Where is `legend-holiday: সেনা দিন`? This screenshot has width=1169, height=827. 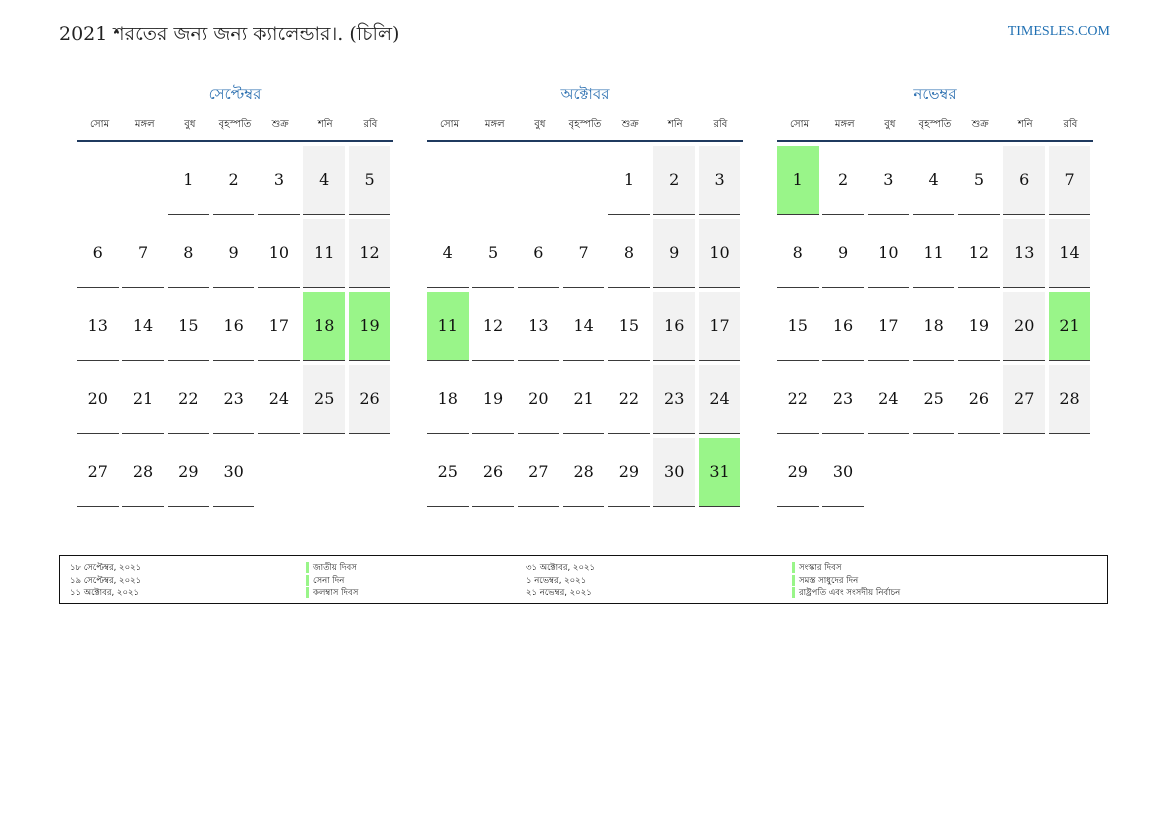
legend-holiday: সেনা দিন is located at coordinates (332, 581).